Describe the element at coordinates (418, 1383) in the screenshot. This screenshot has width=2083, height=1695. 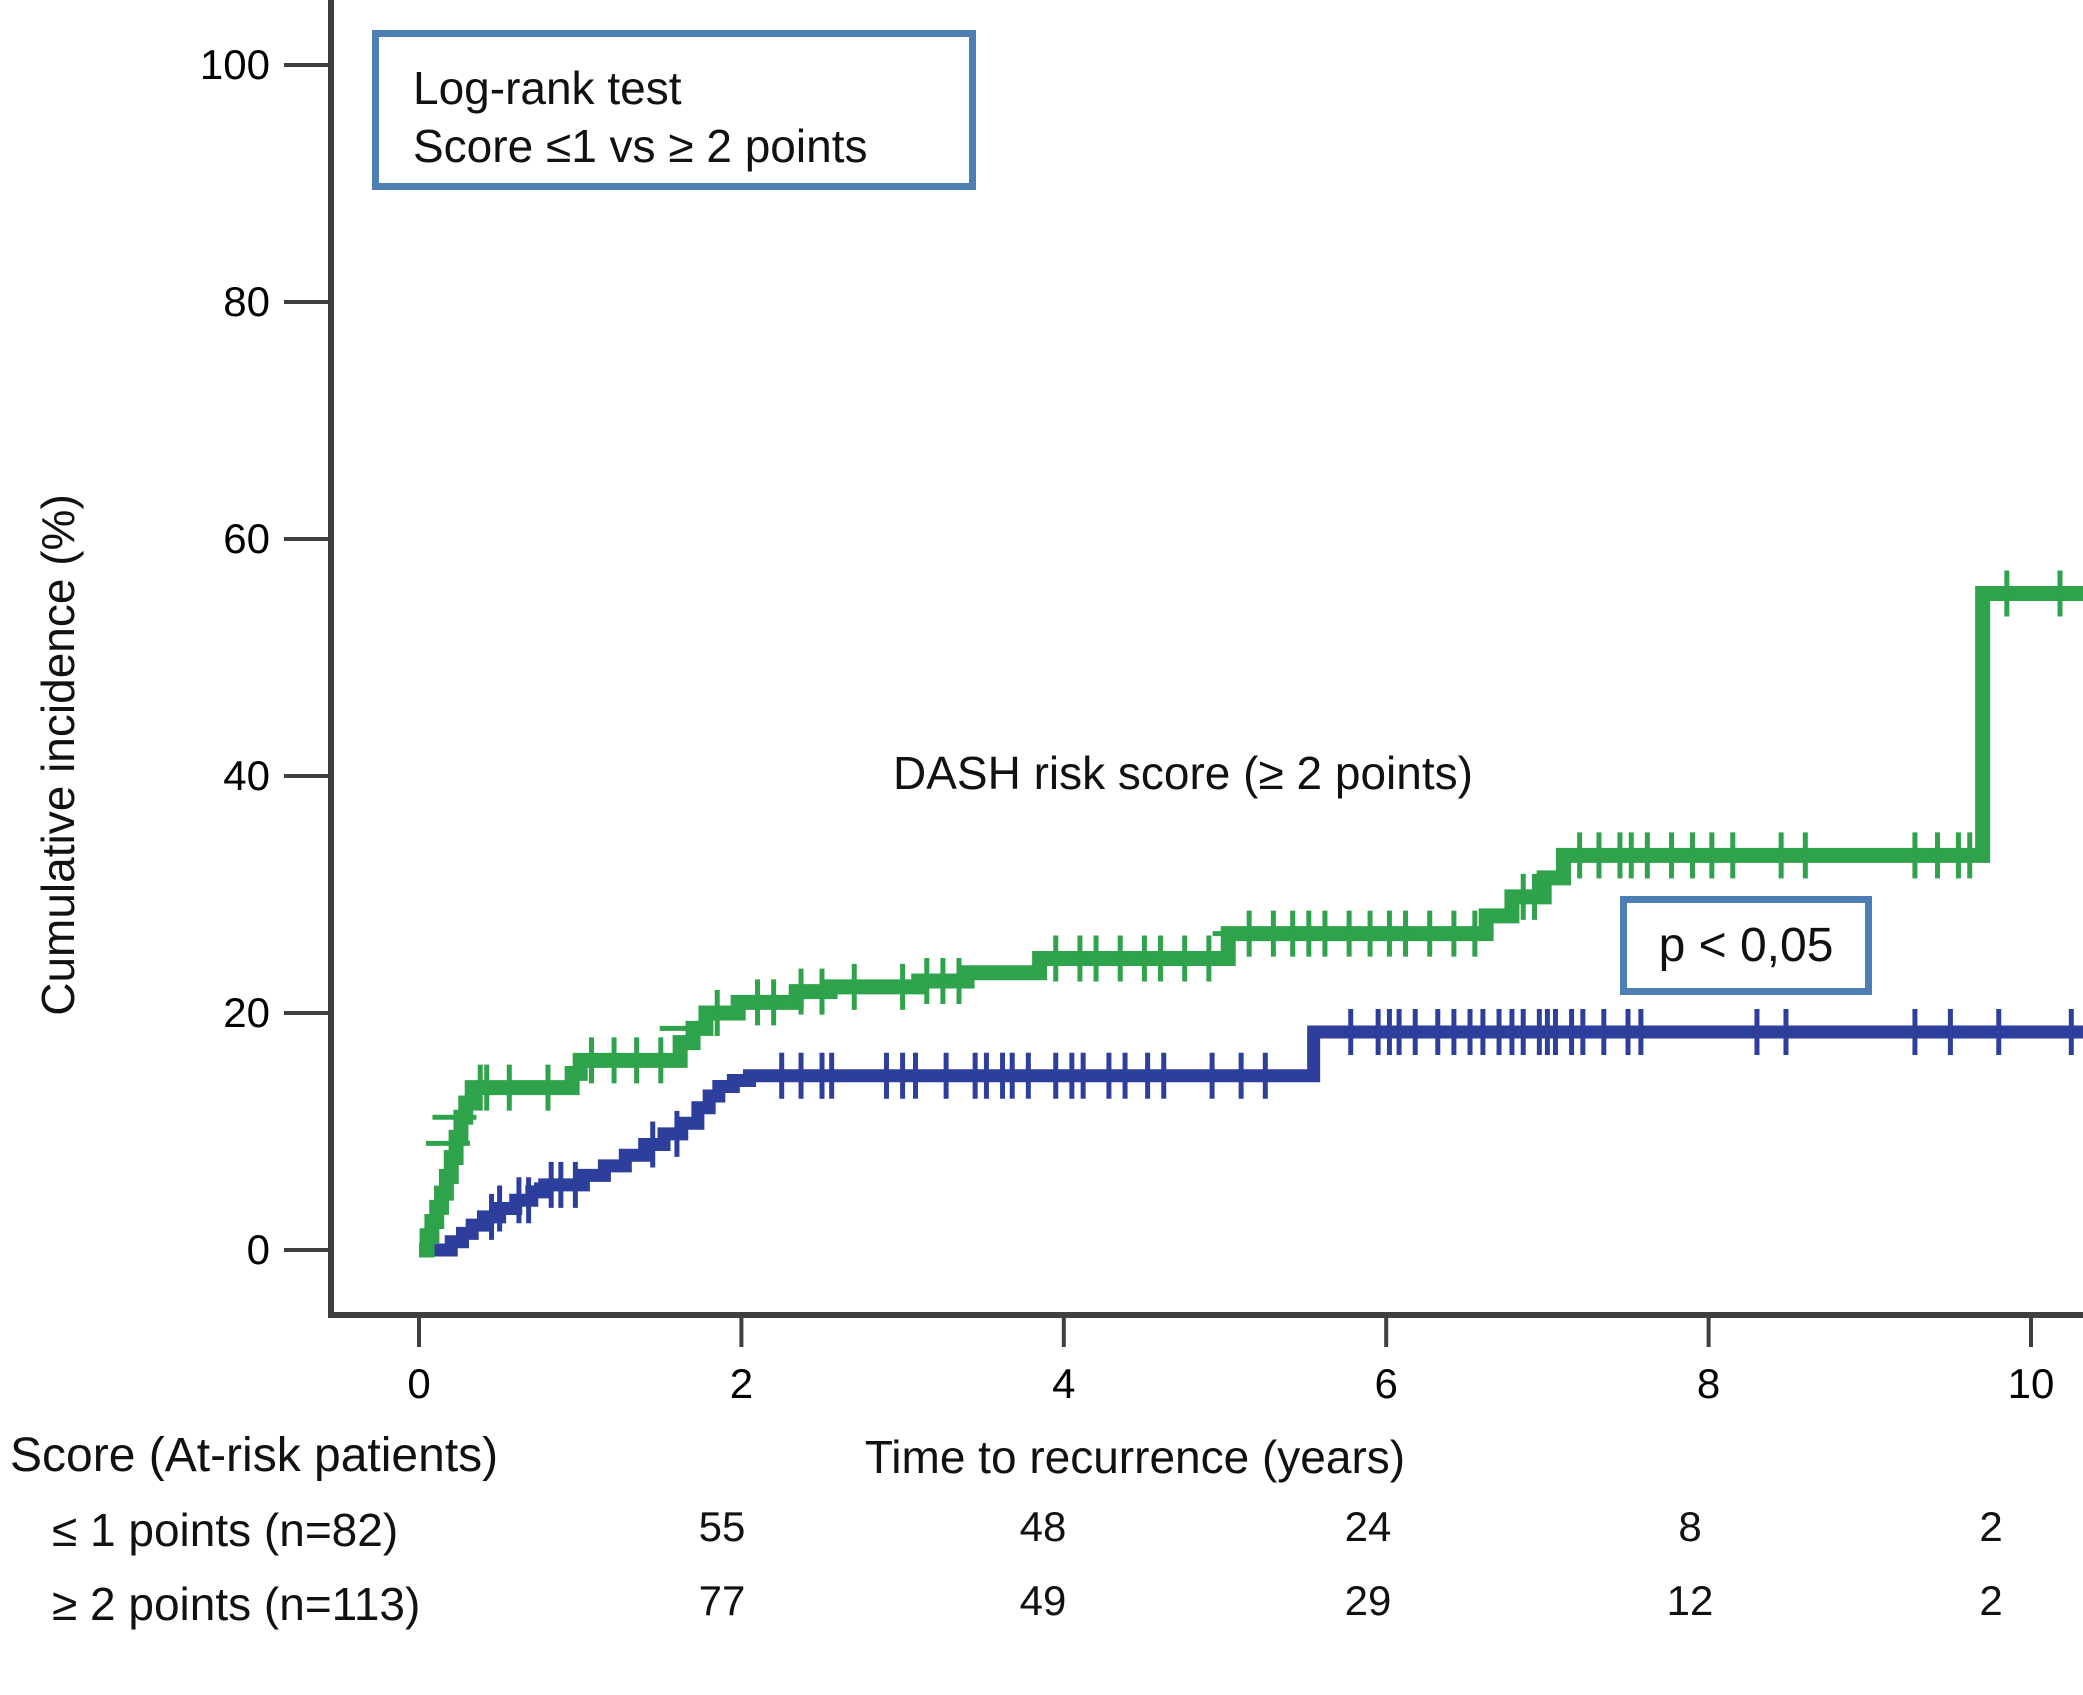
I see `x-tick-label: 0` at that location.